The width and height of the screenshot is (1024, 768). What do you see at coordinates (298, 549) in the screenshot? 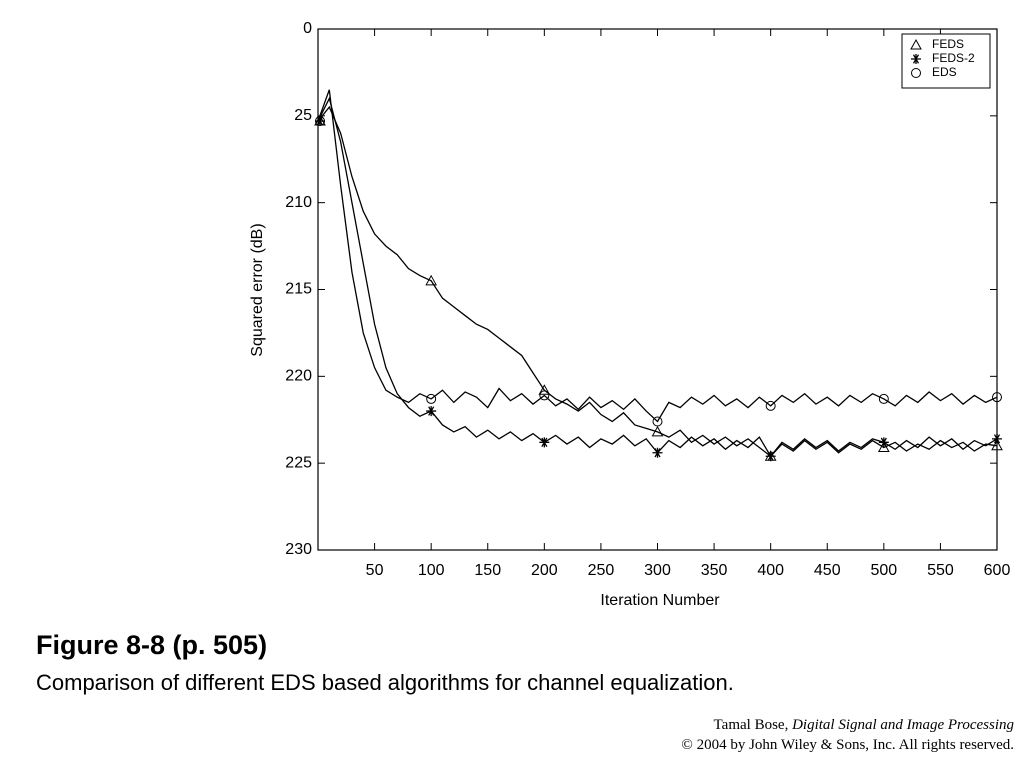
I see `y-tick-label: 230` at bounding box center [298, 549].